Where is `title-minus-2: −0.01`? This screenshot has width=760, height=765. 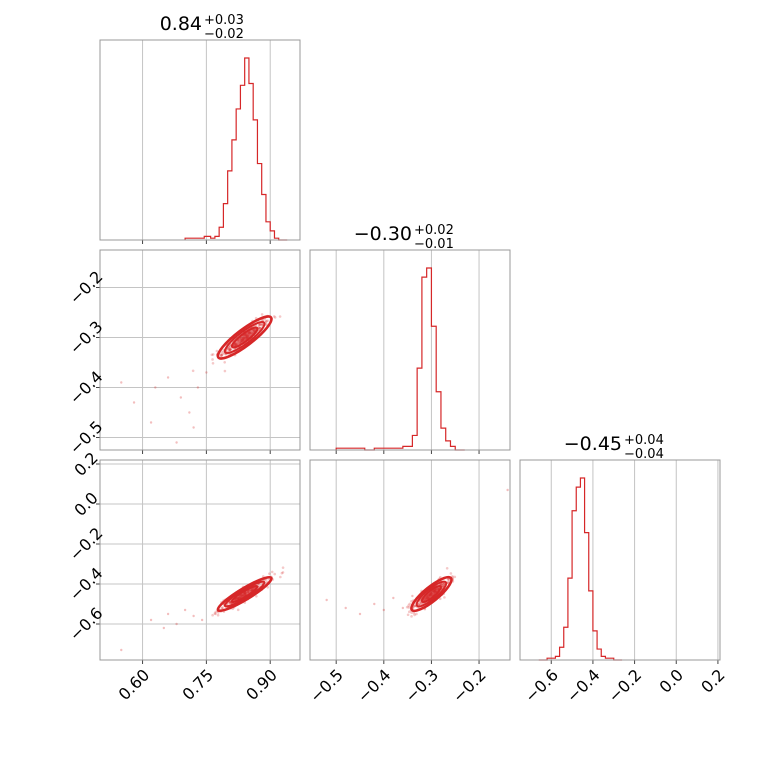 title-minus-2: −0.01 is located at coordinates (434, 244).